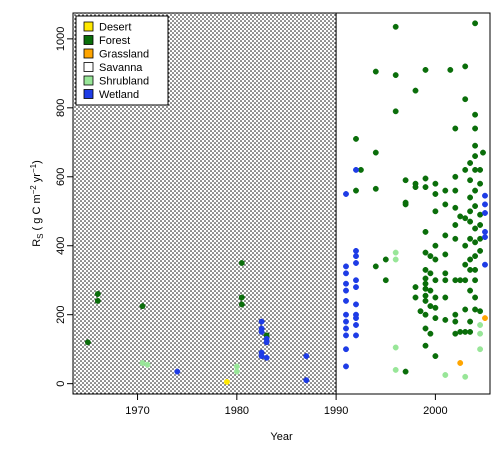 The image size is (496, 451). What do you see at coordinates (33, 190) in the screenshot?
I see `y-axis-title-exp1: −2` at bounding box center [33, 190].